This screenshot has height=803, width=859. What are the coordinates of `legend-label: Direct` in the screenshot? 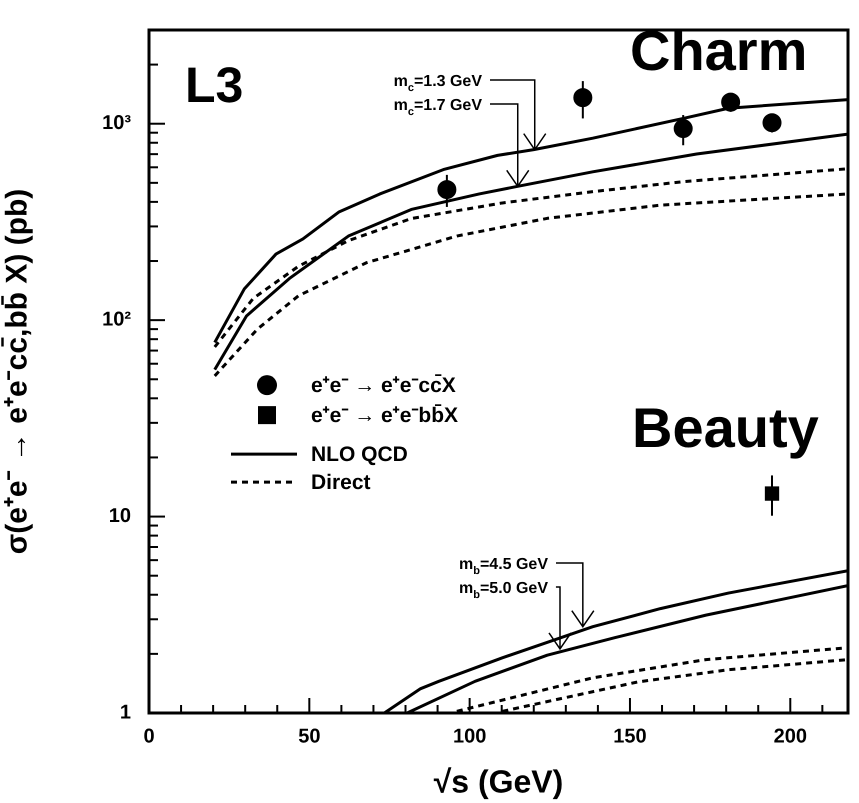 It's located at (341, 482).